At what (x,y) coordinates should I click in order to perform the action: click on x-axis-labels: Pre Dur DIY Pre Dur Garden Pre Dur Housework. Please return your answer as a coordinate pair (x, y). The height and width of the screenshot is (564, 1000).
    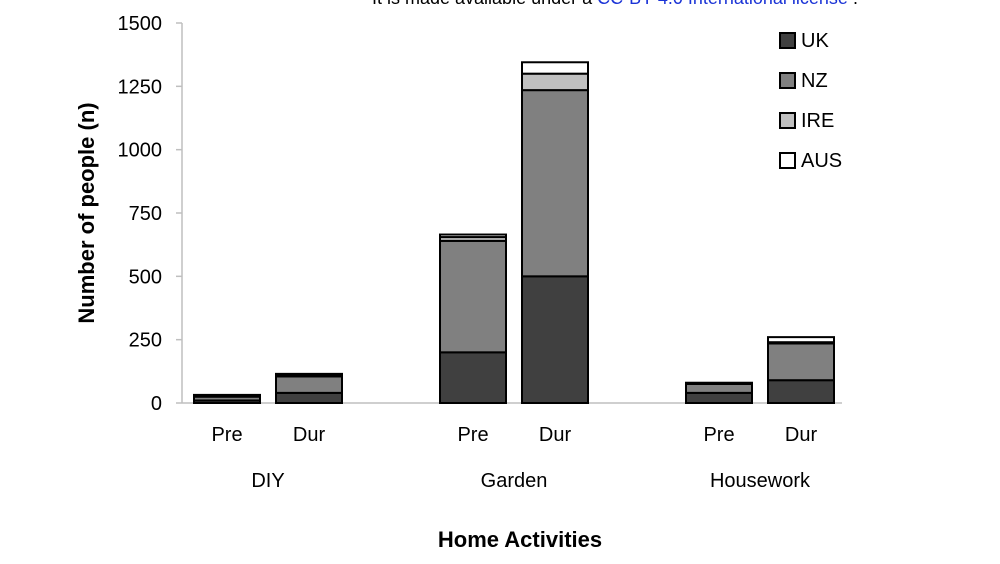
    Looking at the image, I should click on (514, 458).